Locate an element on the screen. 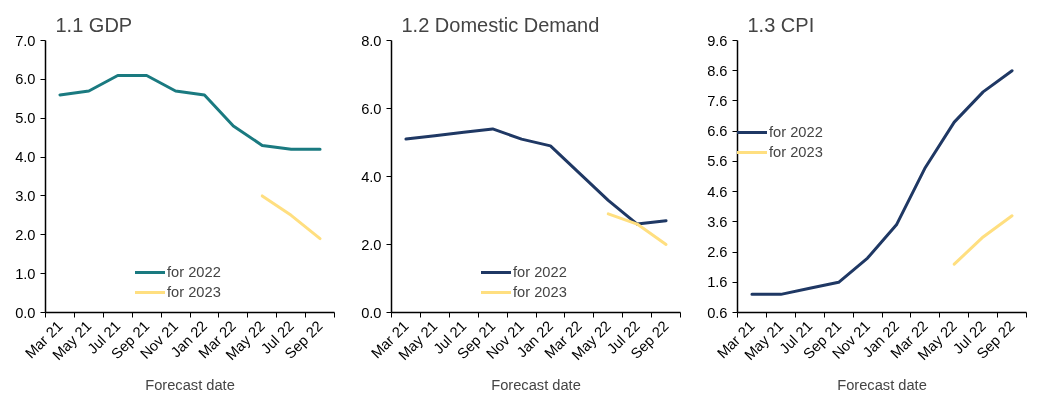  y-tick-label: 7.6 is located at coordinates (717, 100).